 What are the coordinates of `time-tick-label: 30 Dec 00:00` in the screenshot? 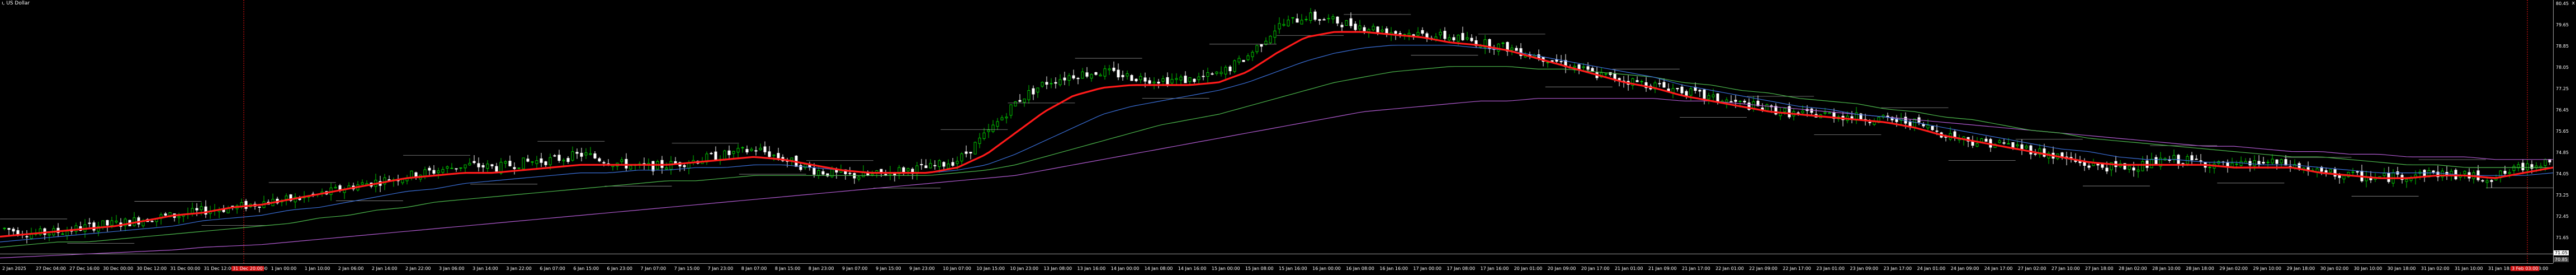 It's located at (118, 268).